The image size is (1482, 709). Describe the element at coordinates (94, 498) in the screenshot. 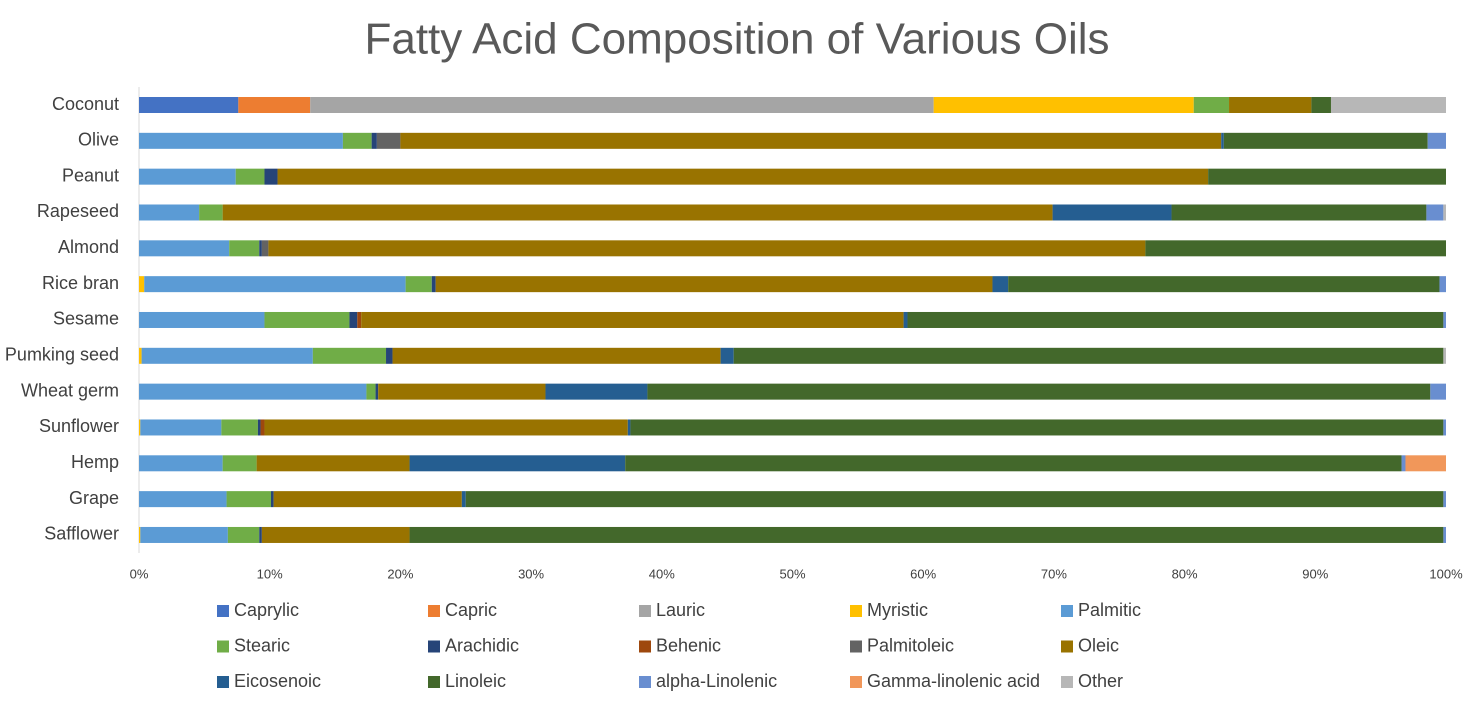

I see `y-tick-label: Grape` at that location.